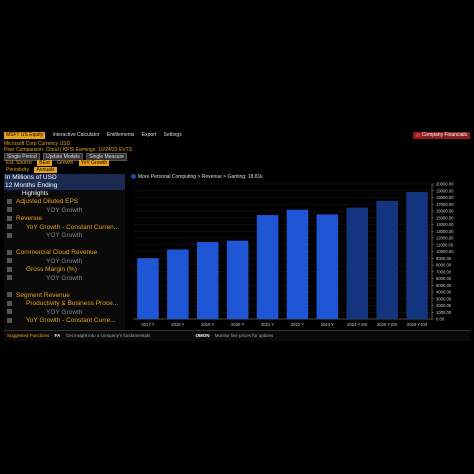 The image size is (474, 474). Describe the element at coordinates (47, 201) in the screenshot. I see `metric-label: Adjusted Diluted EPS` at that location.